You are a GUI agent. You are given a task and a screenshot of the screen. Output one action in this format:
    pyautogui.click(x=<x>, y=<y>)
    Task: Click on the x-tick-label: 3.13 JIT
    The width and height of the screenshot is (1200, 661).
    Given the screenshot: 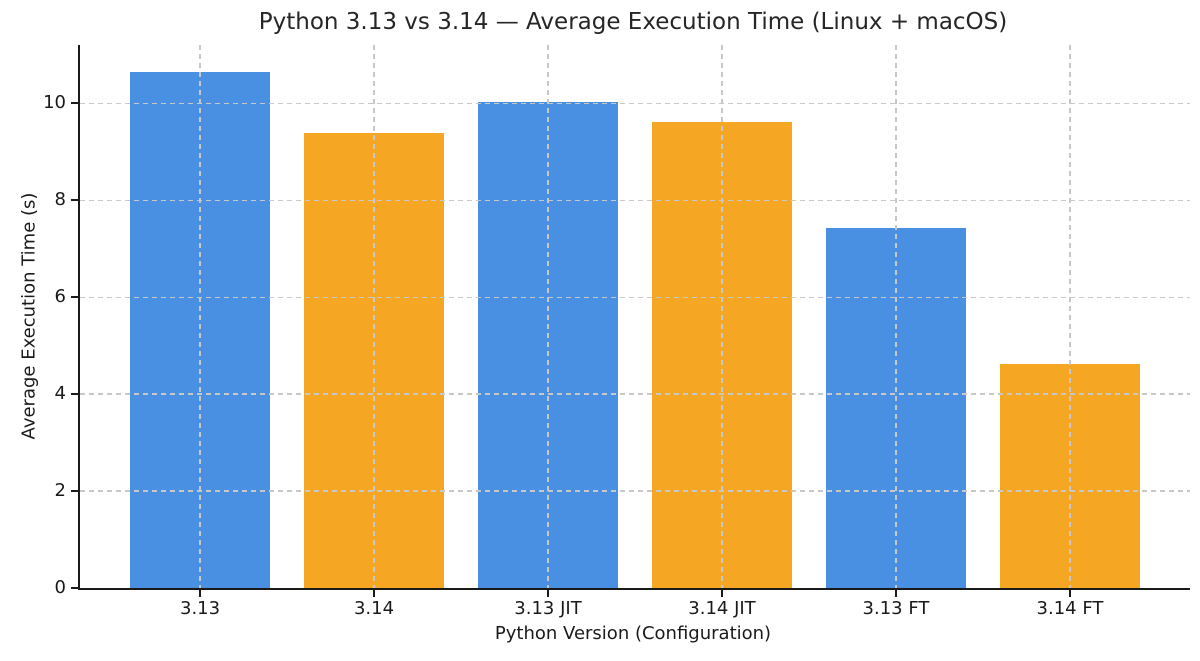 What is the action you would take?
    pyautogui.click(x=548, y=608)
    